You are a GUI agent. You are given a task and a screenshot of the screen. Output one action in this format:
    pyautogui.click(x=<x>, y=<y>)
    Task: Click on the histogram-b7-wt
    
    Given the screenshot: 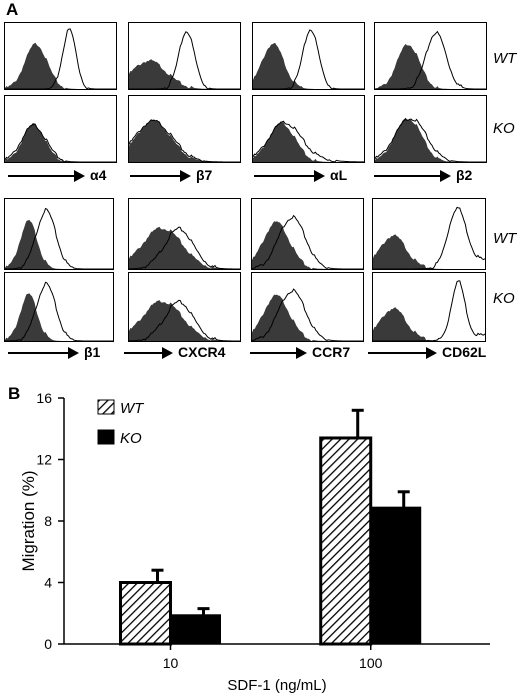 What is the action you would take?
    pyautogui.click(x=184, y=56)
    